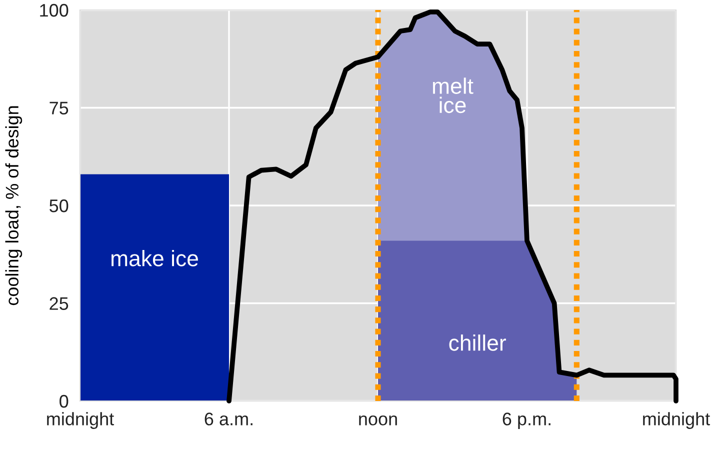 This screenshot has width=717, height=450. What do you see at coordinates (59, 205) in the screenshot?
I see `y-tick-label: 50` at bounding box center [59, 205].